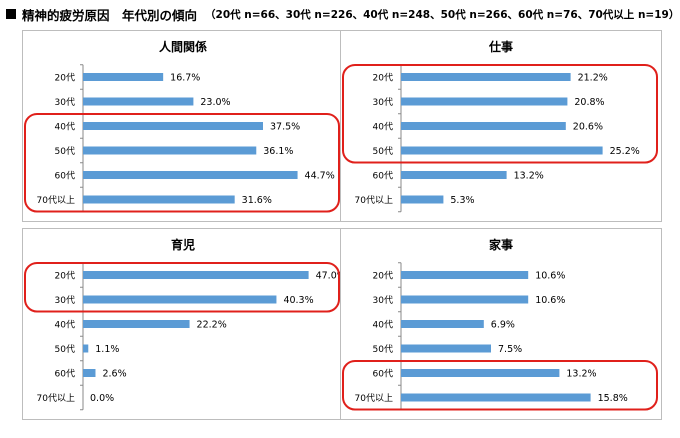  I want to click on data-label: 37.5%, so click(285, 127).